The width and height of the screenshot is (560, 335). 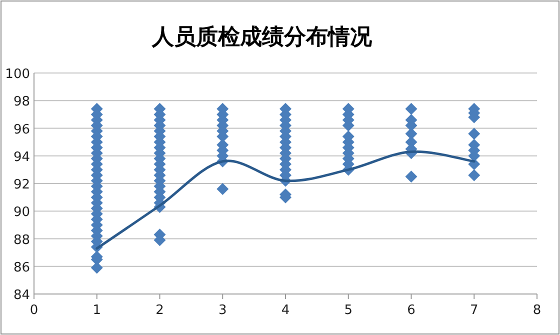 What do you see at coordinates (285, 310) in the screenshot?
I see `x-tick-label: 4` at bounding box center [285, 310].